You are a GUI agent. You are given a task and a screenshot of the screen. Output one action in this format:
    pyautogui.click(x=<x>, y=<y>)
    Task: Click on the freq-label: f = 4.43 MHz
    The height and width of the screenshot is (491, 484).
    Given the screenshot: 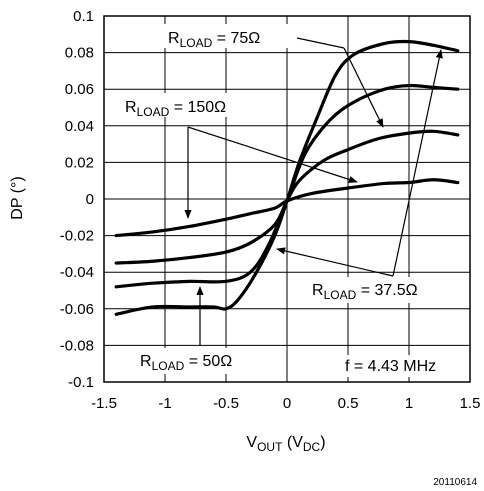 What is the action you would take?
    pyautogui.click(x=390, y=366)
    